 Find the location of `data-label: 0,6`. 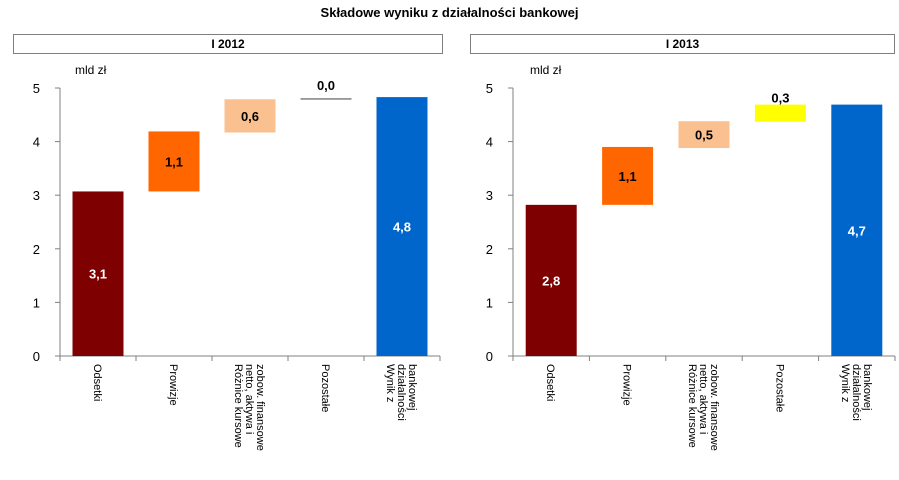

data-label: 0,6 is located at coordinates (250, 116).